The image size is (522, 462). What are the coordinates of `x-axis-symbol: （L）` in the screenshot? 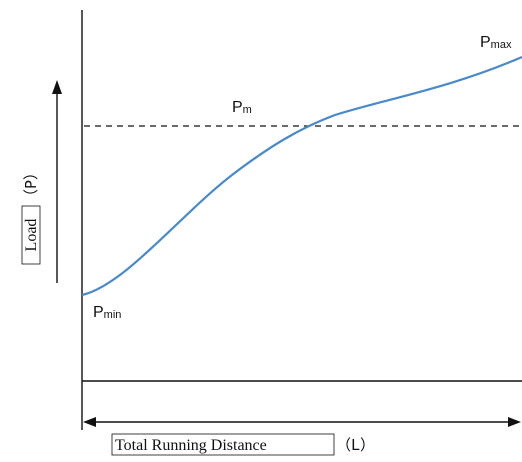 It's located at (355, 445).